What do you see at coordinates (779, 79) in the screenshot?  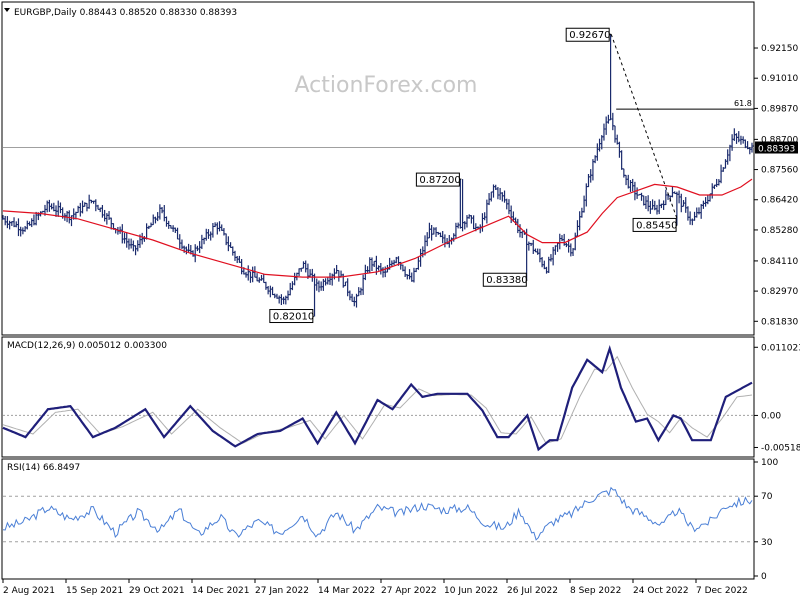 I see `price-y-tick-label: 0.91010` at bounding box center [779, 79].